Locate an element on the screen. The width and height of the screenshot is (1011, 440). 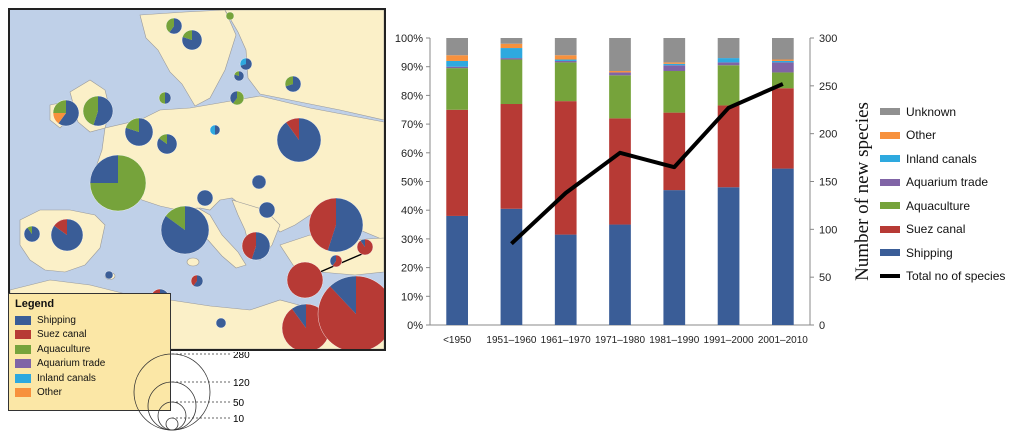
y-tick-label-right: 300 is located at coordinates (828, 39).